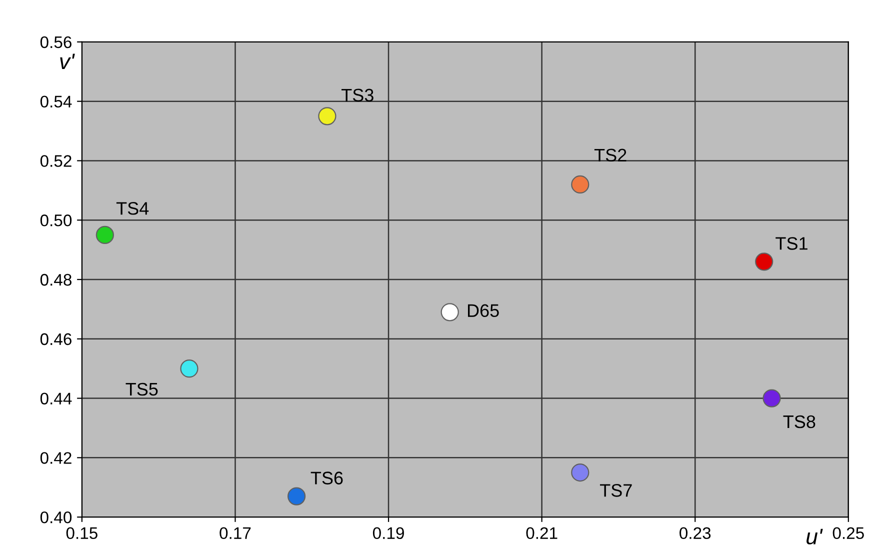  I want to click on x-tick-label: 0.23, so click(695, 533).